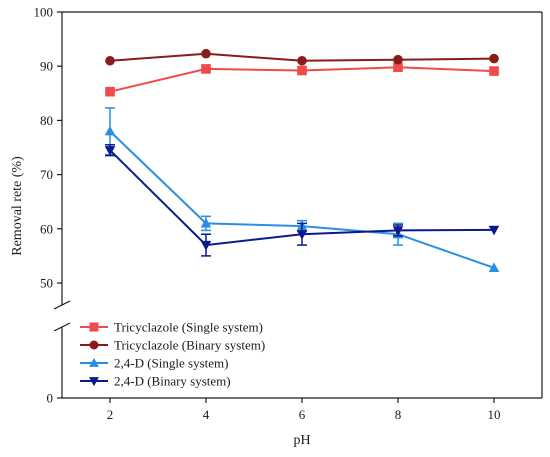 Image resolution: width=550 pixels, height=457 pixels. What do you see at coordinates (62, 327) in the screenshot?
I see `axis-break-mark-lower` at bounding box center [62, 327].